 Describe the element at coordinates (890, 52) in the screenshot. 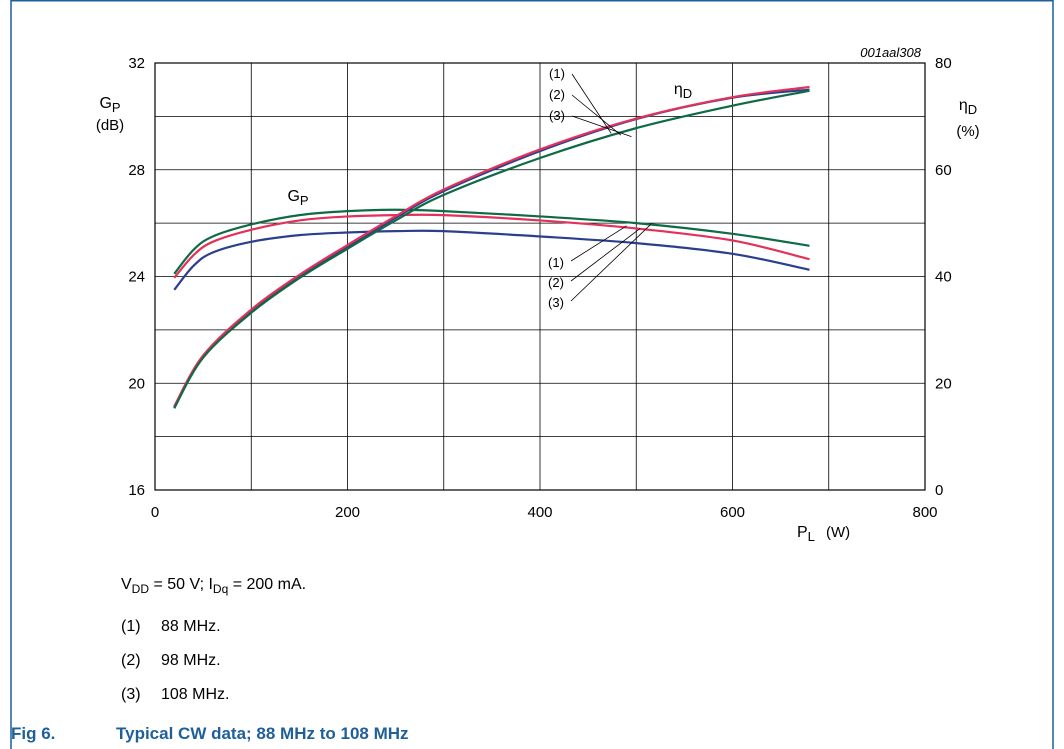

I see `figure-id: 001aal308` at that location.